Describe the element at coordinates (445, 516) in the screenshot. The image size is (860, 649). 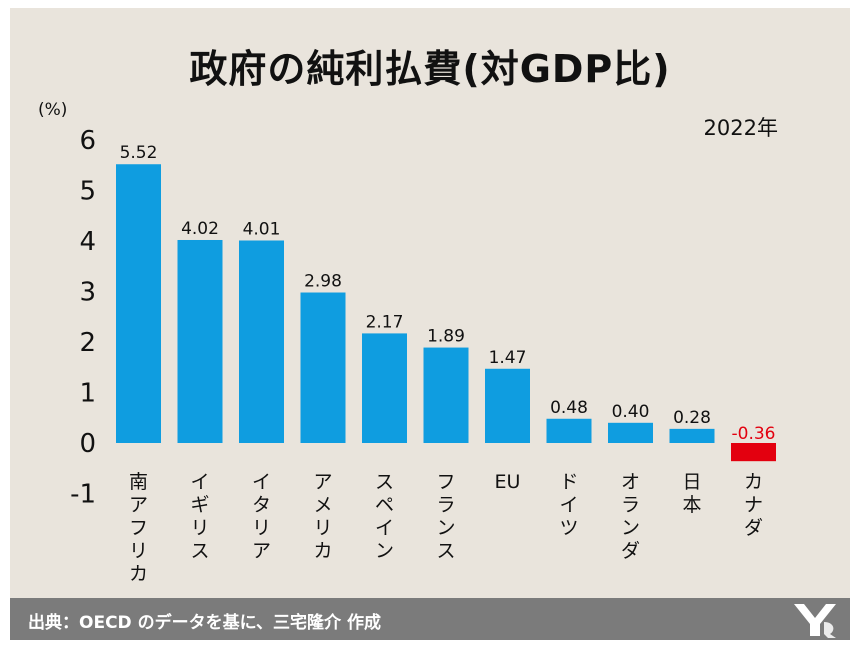
I see `category-label: フランス` at that location.